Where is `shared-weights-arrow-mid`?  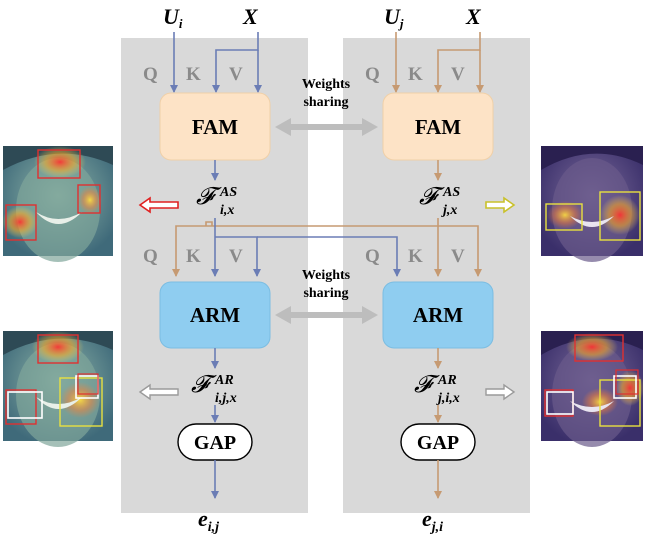 shared-weights-arrow-mid is located at coordinates (326, 315).